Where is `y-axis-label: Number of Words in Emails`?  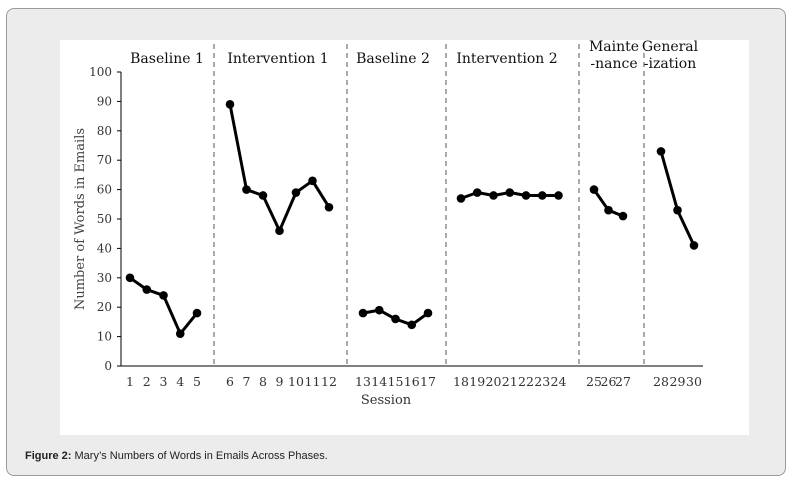 y-axis-label: Number of Words in Emails is located at coordinates (80, 219).